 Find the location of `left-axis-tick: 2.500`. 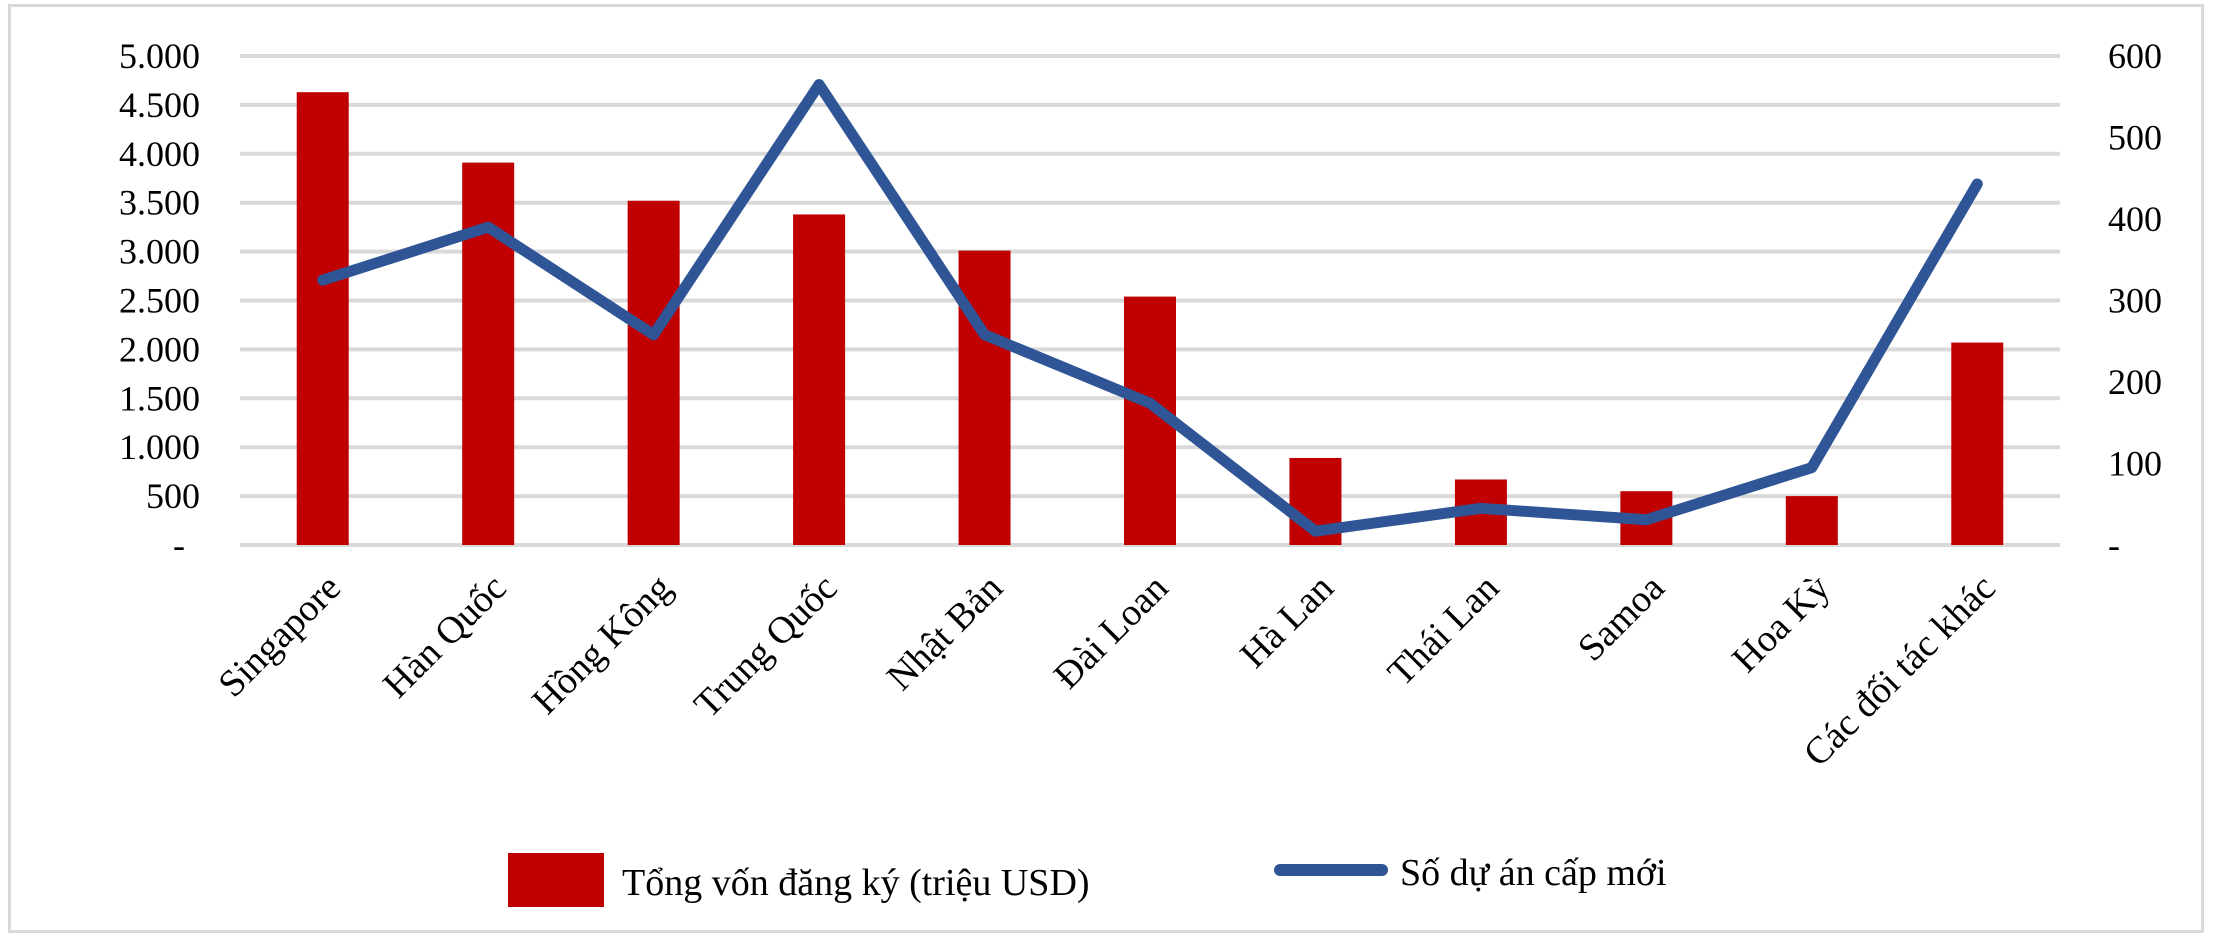

left-axis-tick: 2.500 is located at coordinates (159, 301).